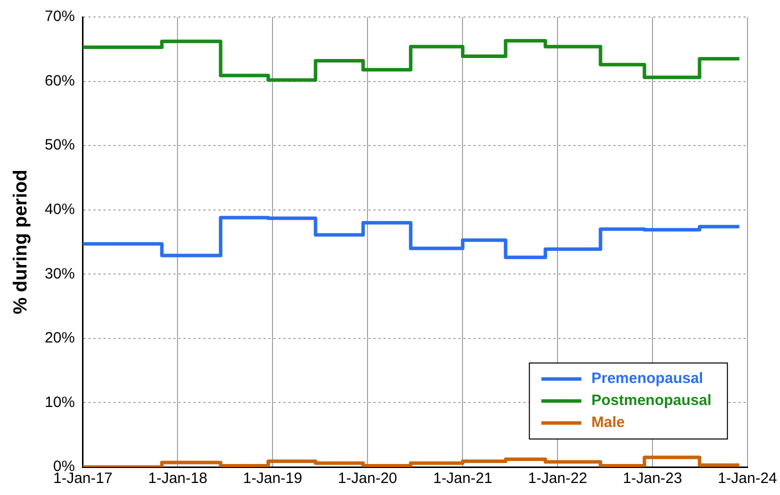 The width and height of the screenshot is (780, 495). Describe the element at coordinates (21, 242) in the screenshot. I see `y-axis-title: % during period` at that location.